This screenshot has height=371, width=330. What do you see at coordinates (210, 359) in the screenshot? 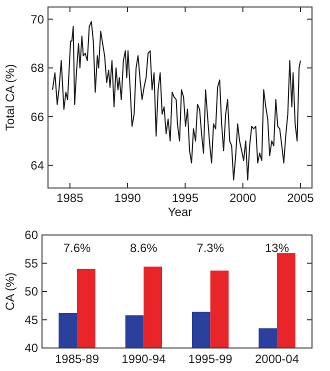
I see `x-tick-label: 1995-99` at bounding box center [210, 359].